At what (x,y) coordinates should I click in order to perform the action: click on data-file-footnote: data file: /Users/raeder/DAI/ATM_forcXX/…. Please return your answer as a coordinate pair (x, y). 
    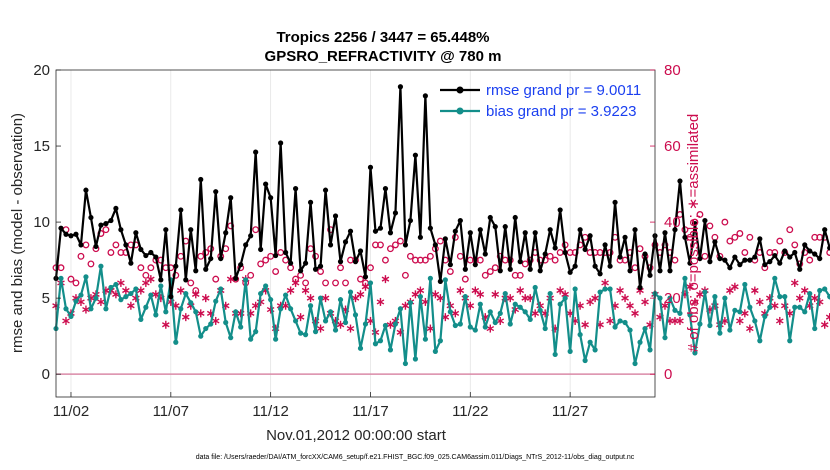
    Looking at the image, I should click on (415, 457).